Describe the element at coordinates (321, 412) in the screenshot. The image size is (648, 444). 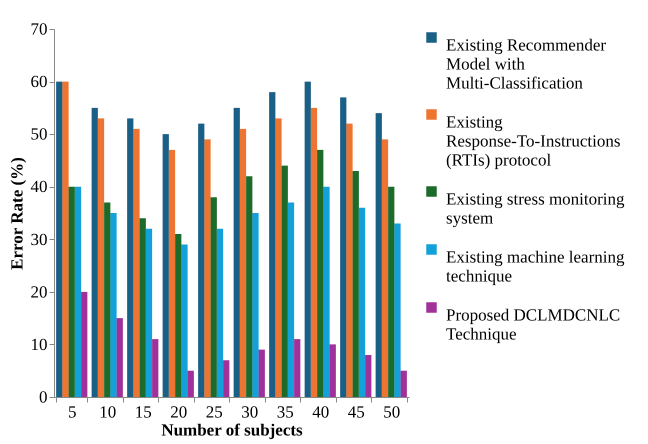
I see `x-tick-label: 40` at that location.